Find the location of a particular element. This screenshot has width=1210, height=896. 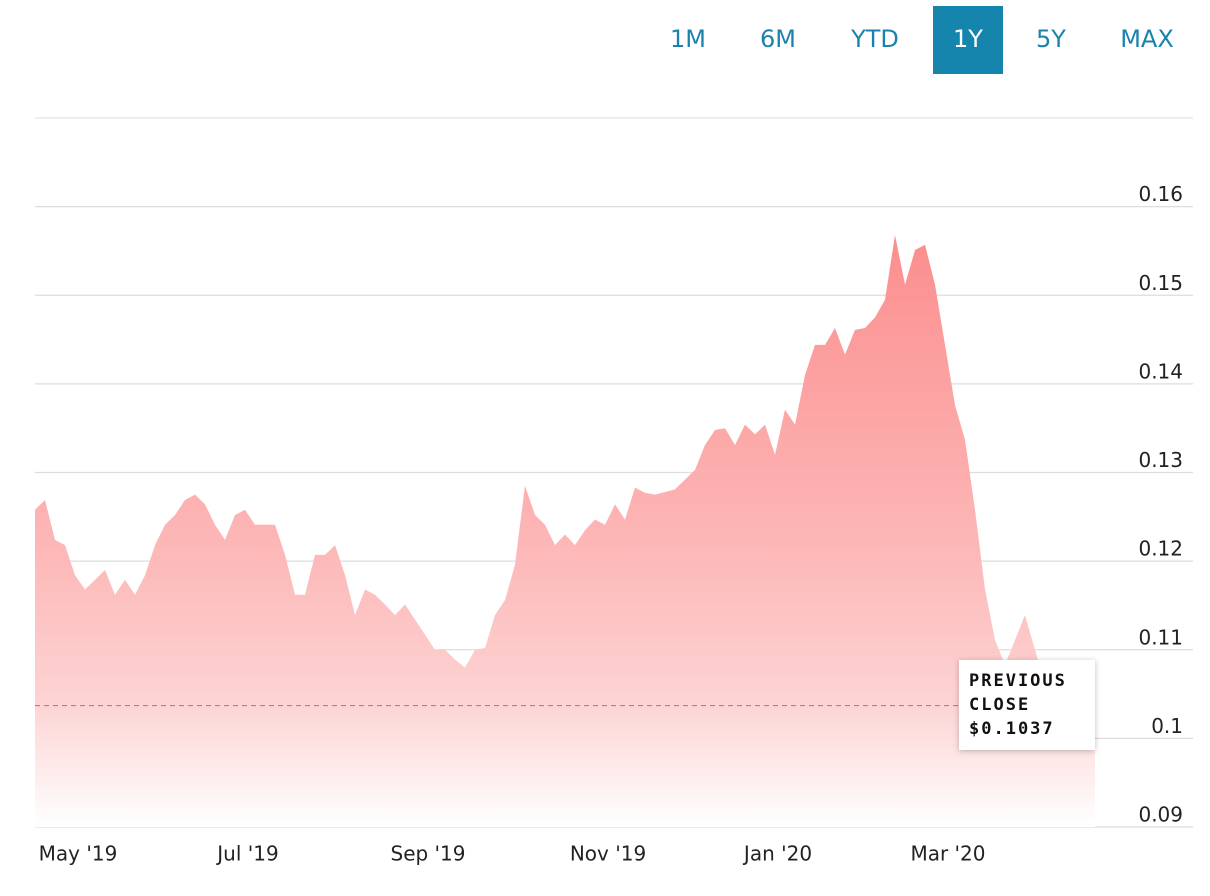

x-tick-label: Mar '20 is located at coordinates (947, 854).